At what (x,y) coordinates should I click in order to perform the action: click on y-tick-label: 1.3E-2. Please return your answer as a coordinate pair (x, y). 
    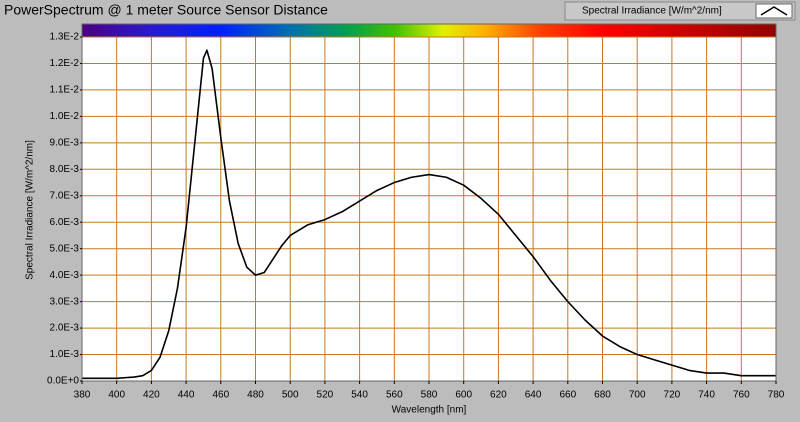
    Looking at the image, I should click on (65, 37).